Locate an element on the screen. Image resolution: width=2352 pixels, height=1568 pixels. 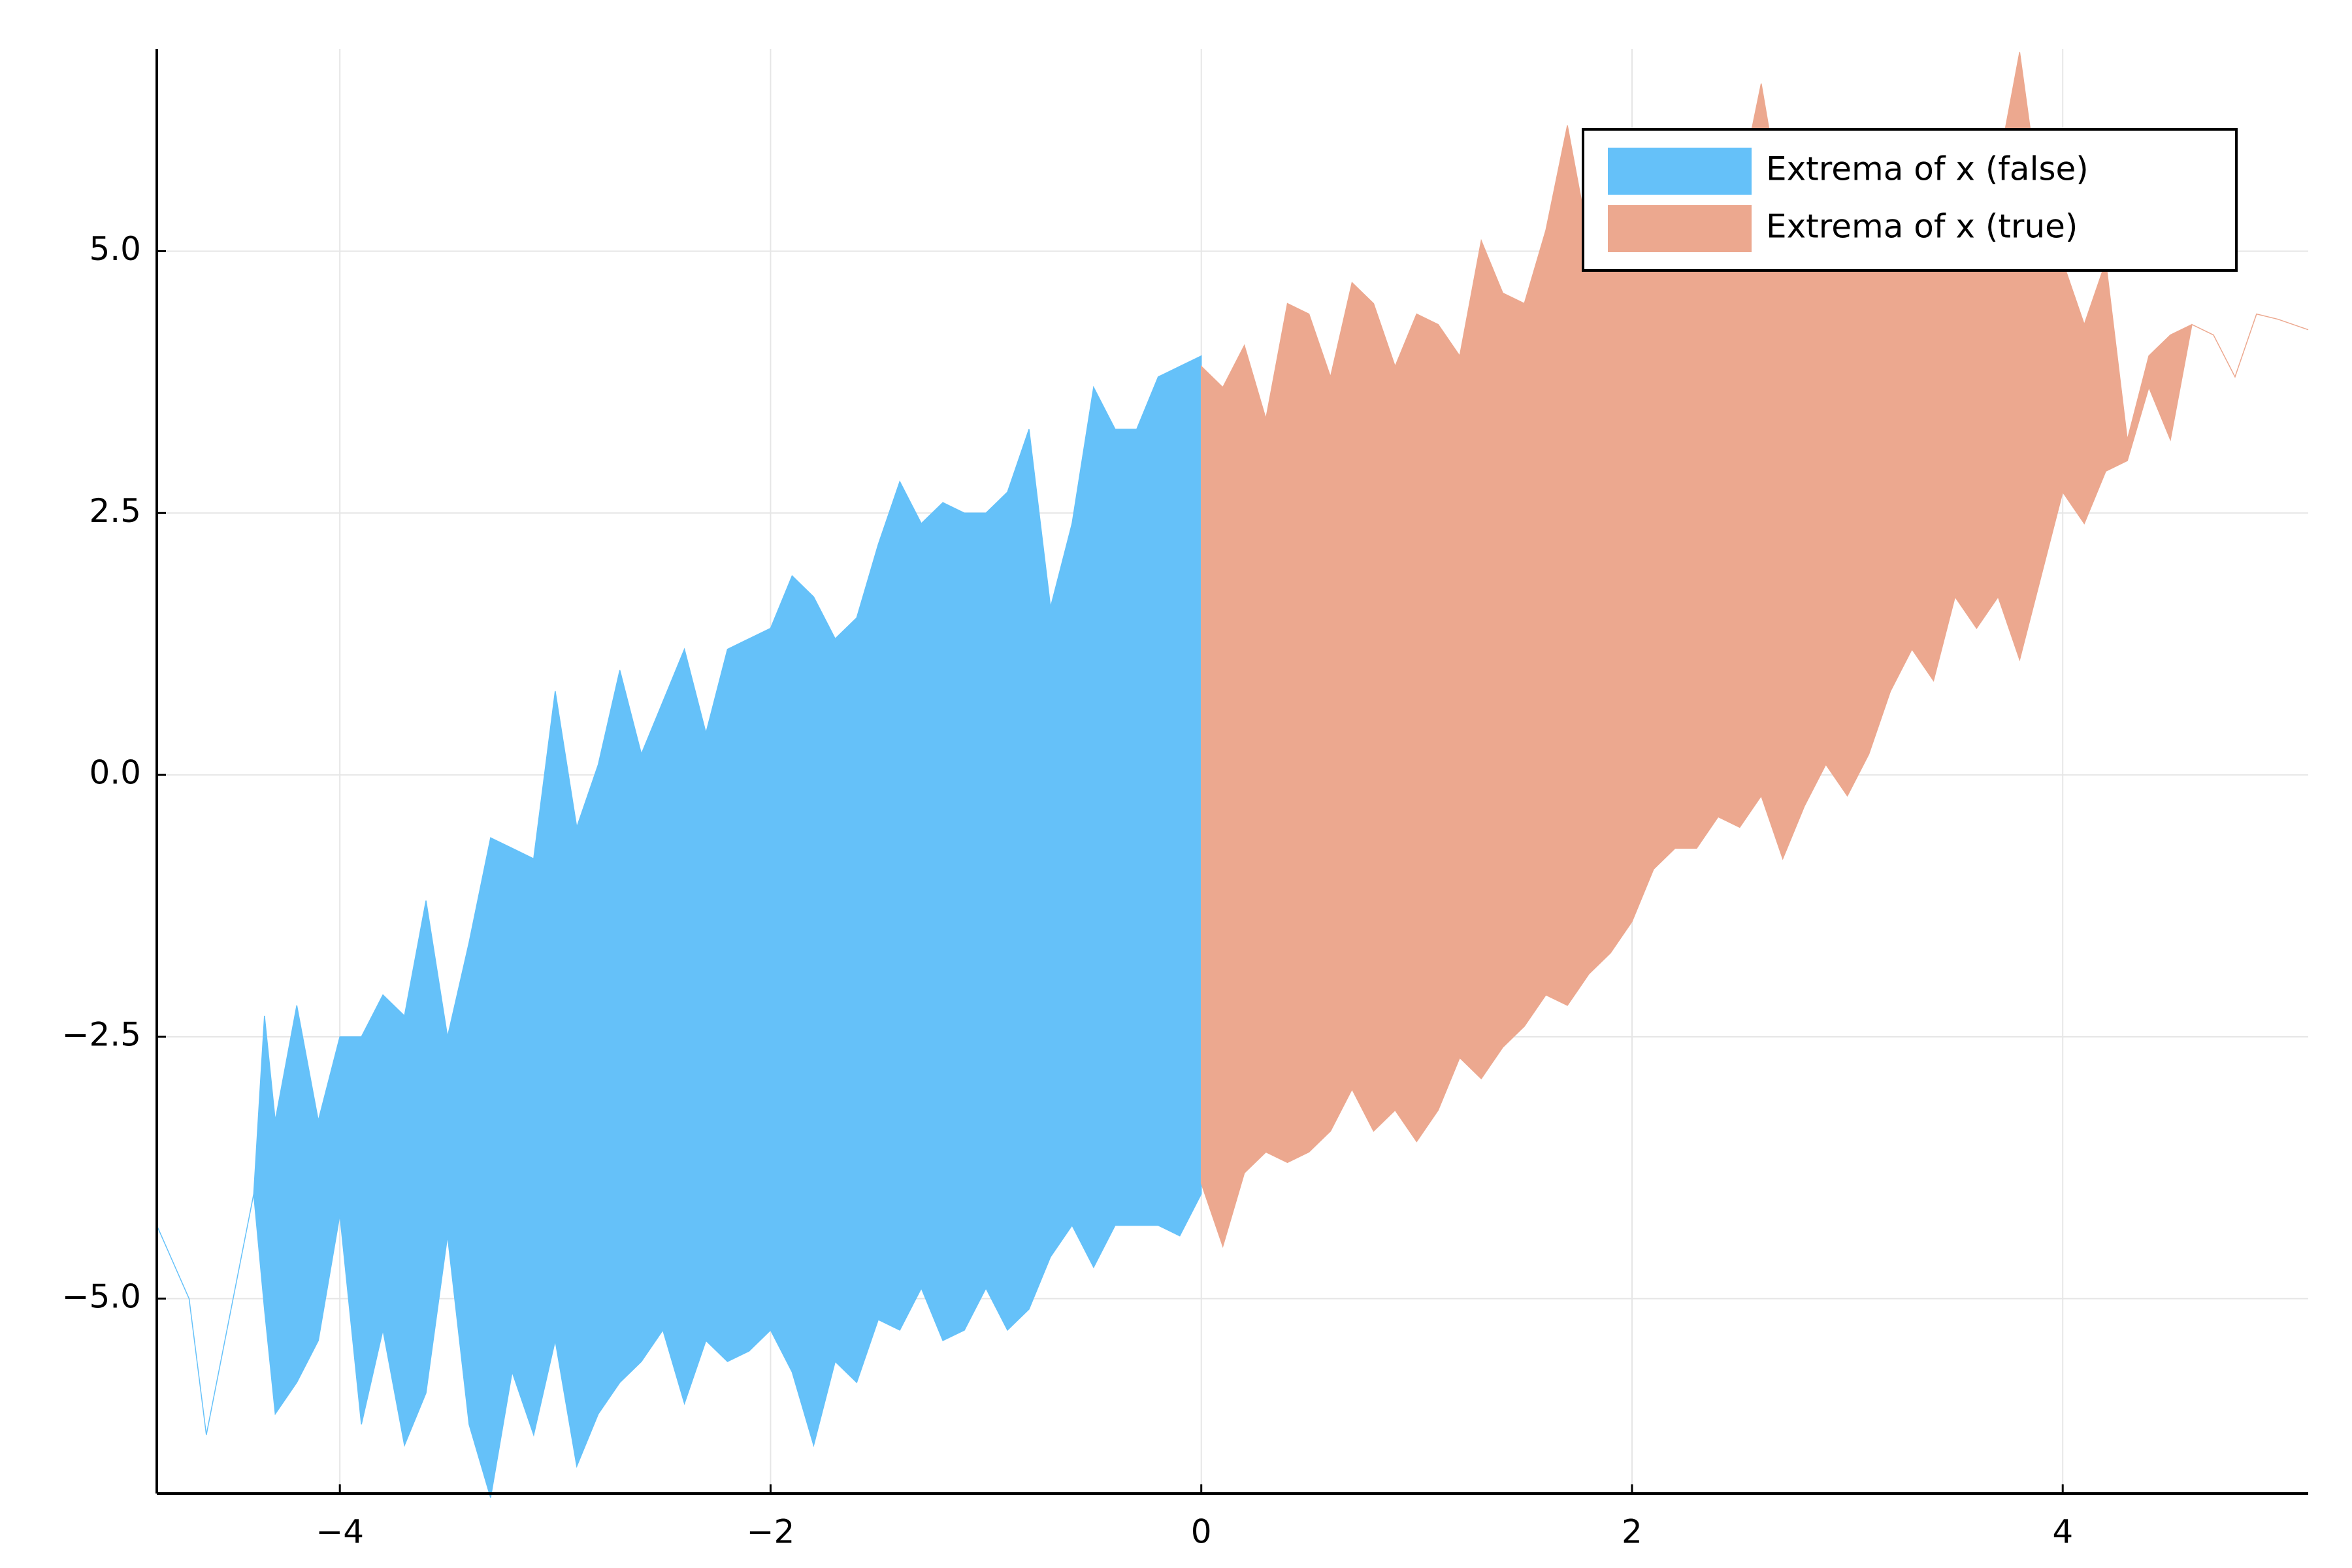
x-tick-label: 2 is located at coordinates (1632, 1532).